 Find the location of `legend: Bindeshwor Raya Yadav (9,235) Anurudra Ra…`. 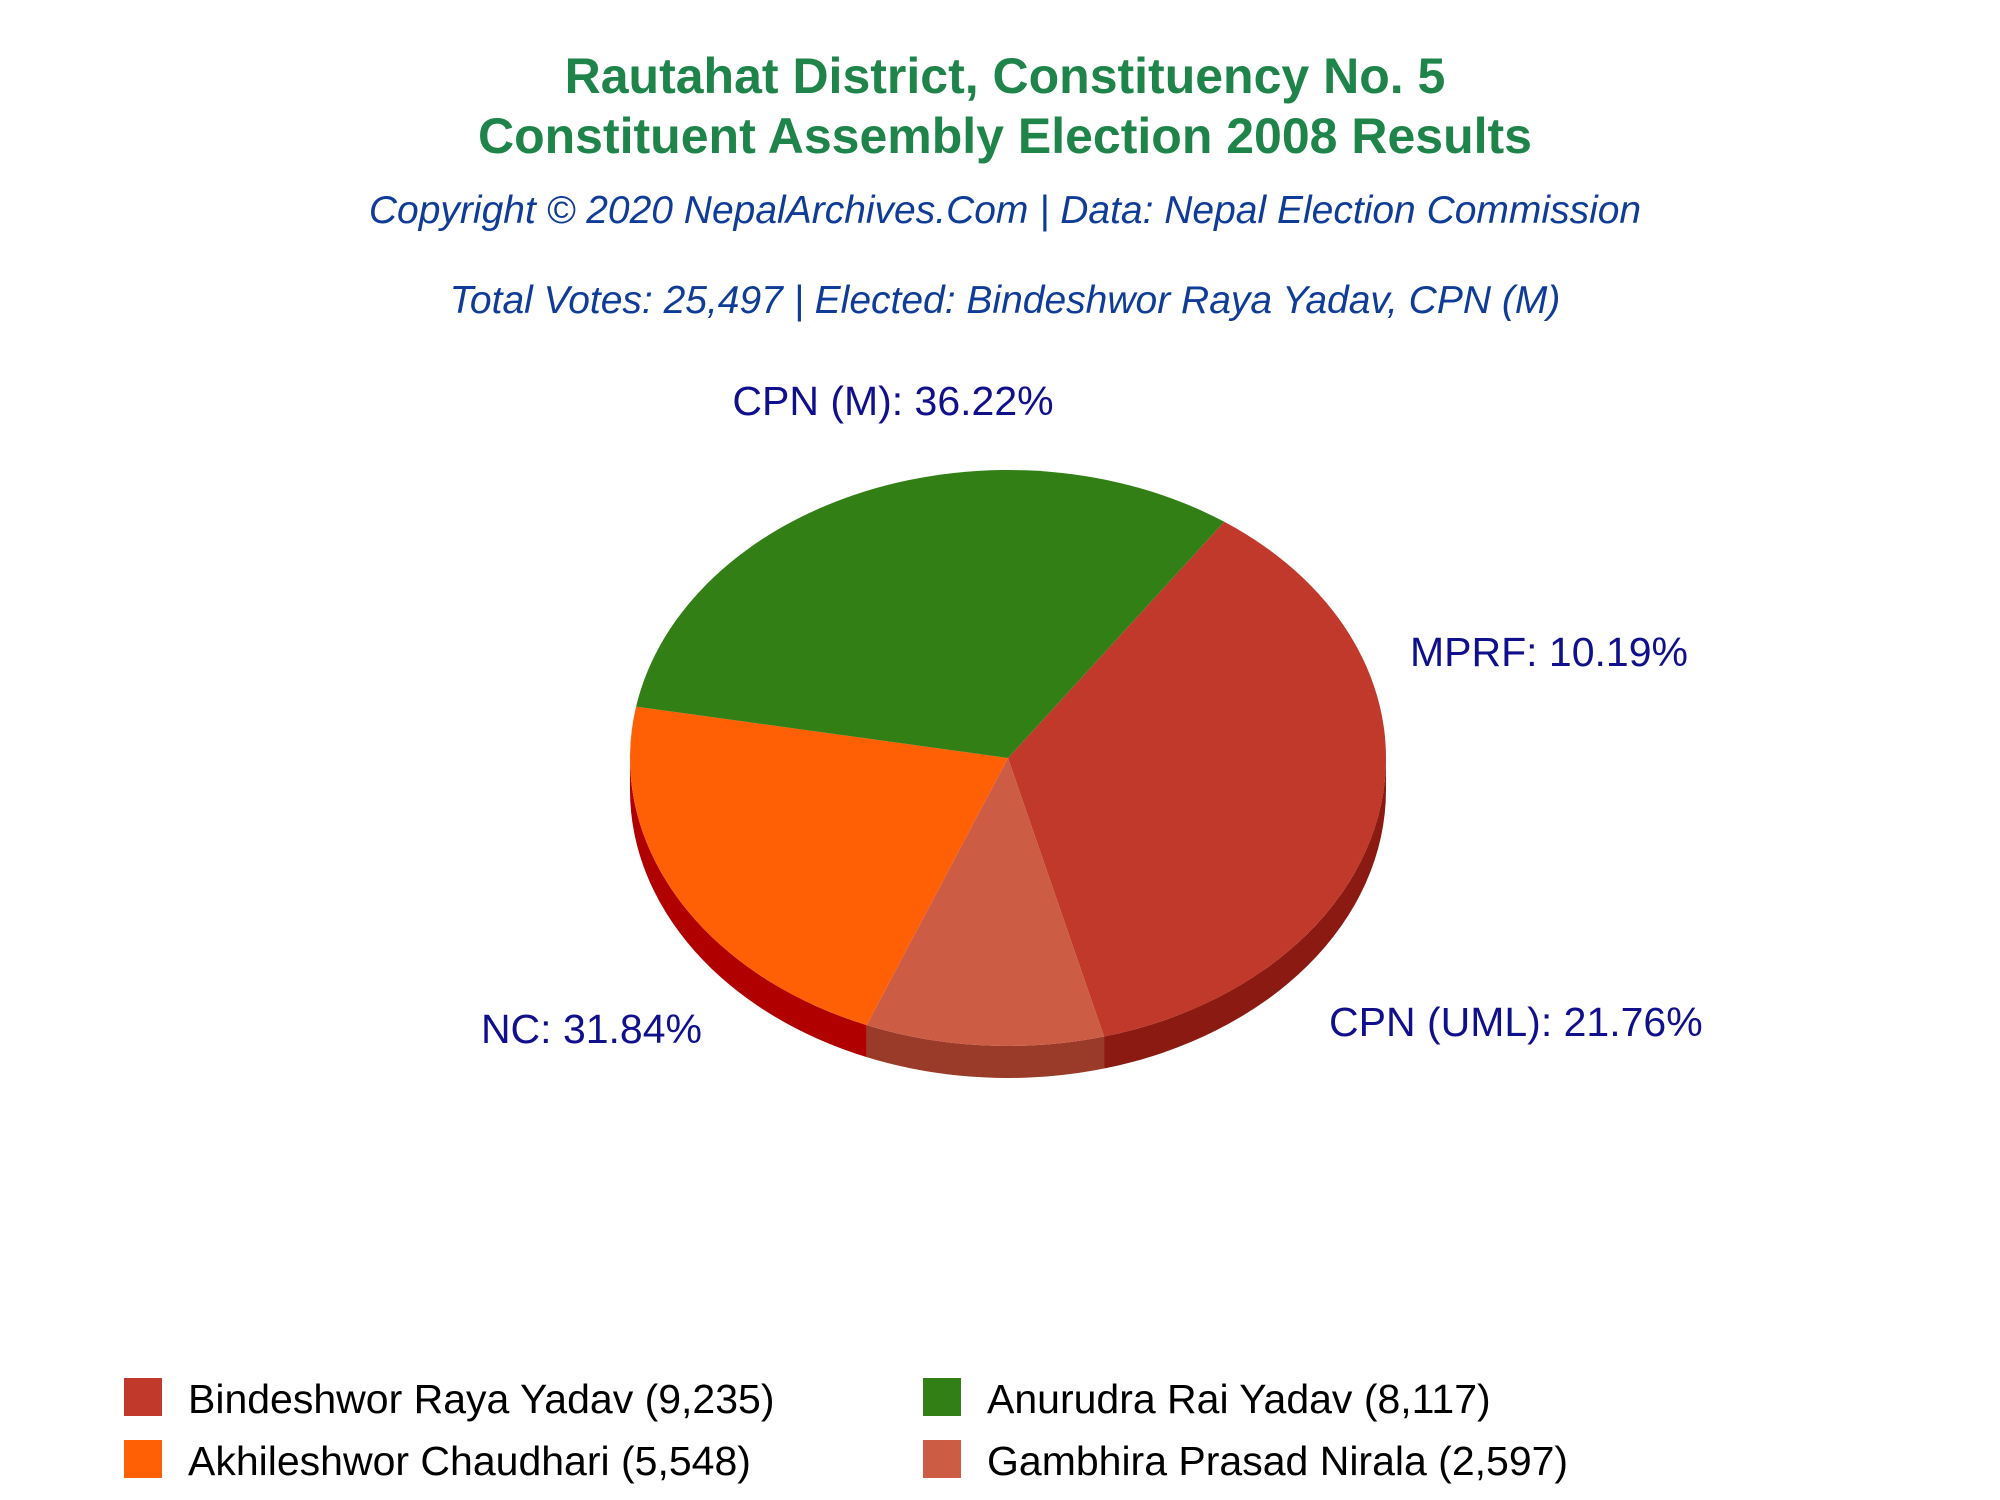

legend: Bindeshwor Raya Yadav (9,235) Anurudra Ra… is located at coordinates (846, 1430).